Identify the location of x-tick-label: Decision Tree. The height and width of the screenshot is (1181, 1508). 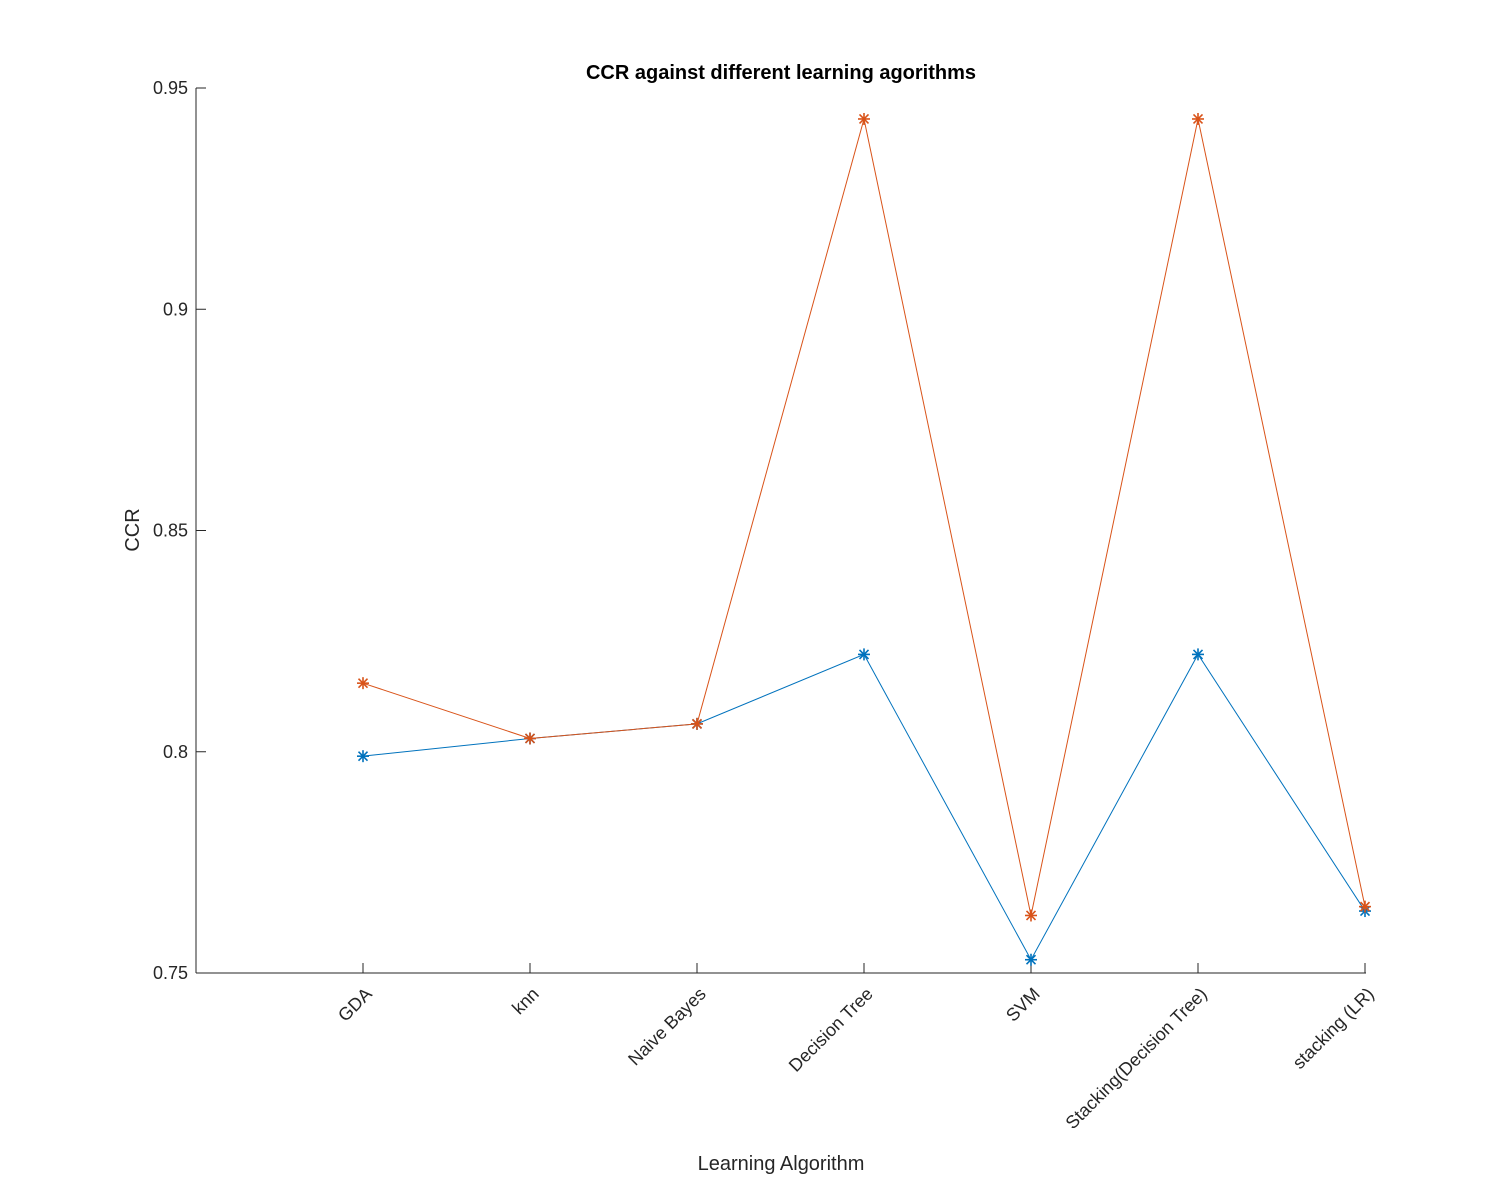
(831, 1030).